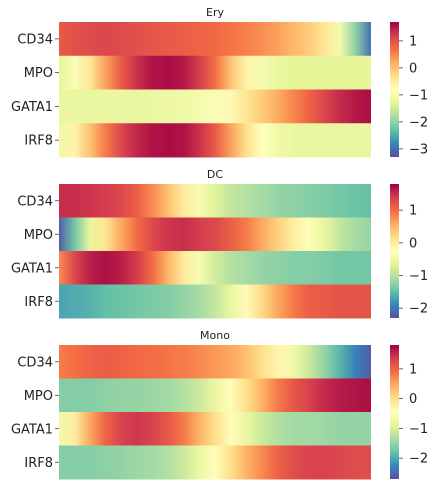 Image resolution: width=432 pixels, height=487 pixels. What do you see at coordinates (215, 174) in the screenshot?
I see `panel-title: DC` at bounding box center [215, 174].